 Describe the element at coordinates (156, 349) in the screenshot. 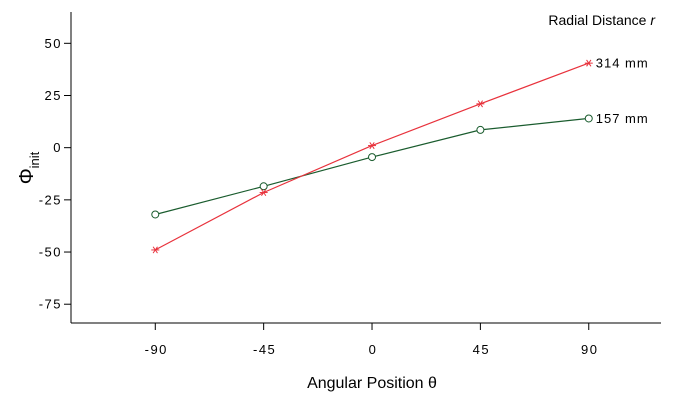

I see `x-tick-label: -90` at that location.